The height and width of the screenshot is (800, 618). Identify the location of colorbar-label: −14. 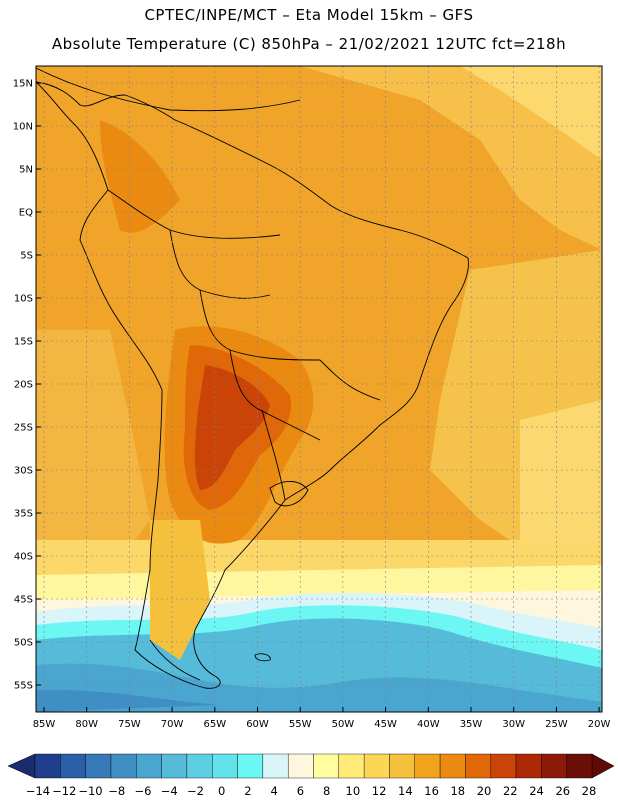
(38, 791).